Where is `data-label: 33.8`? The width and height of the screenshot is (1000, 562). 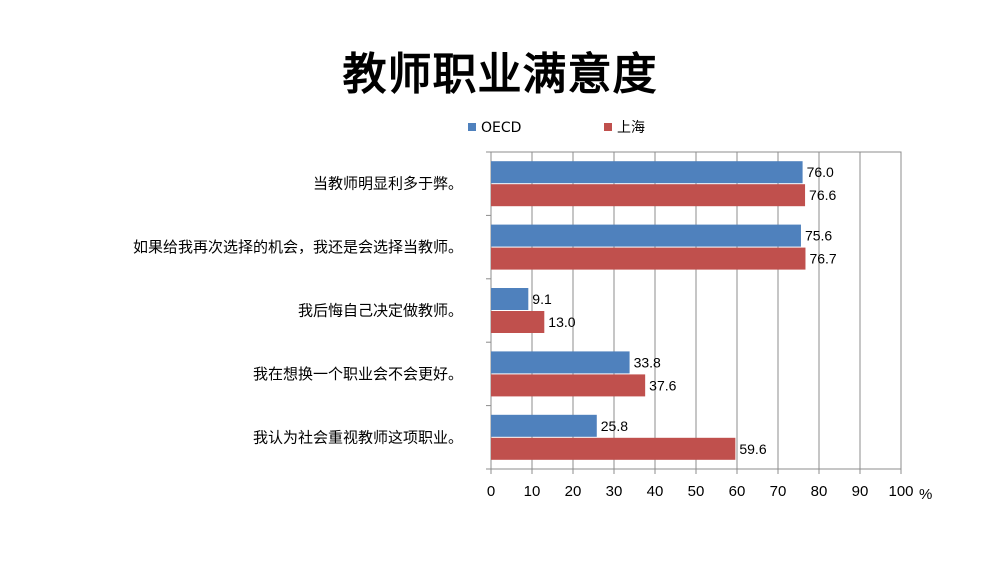
data-label: 33.8 is located at coordinates (647, 362).